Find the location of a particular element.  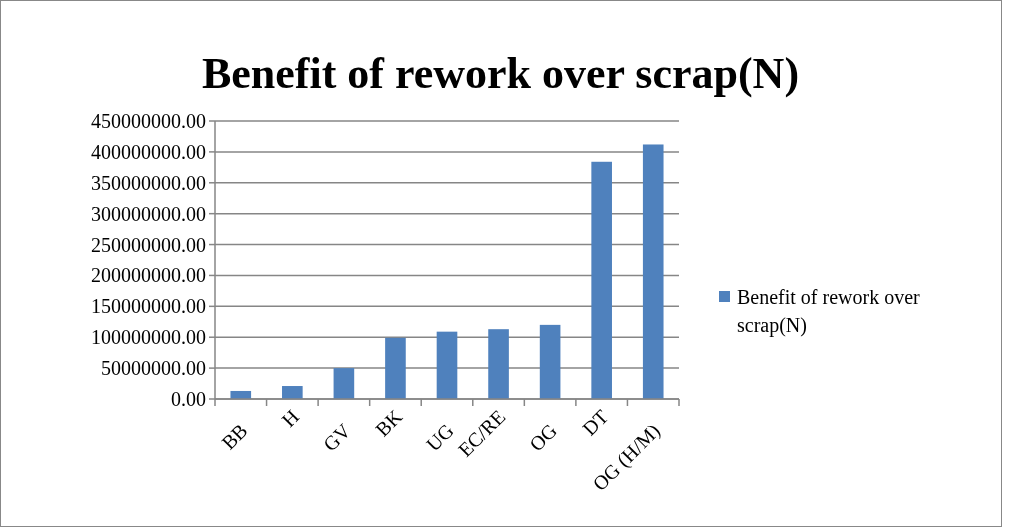

y-tick-label: 400000000.00 is located at coordinates (148, 151).